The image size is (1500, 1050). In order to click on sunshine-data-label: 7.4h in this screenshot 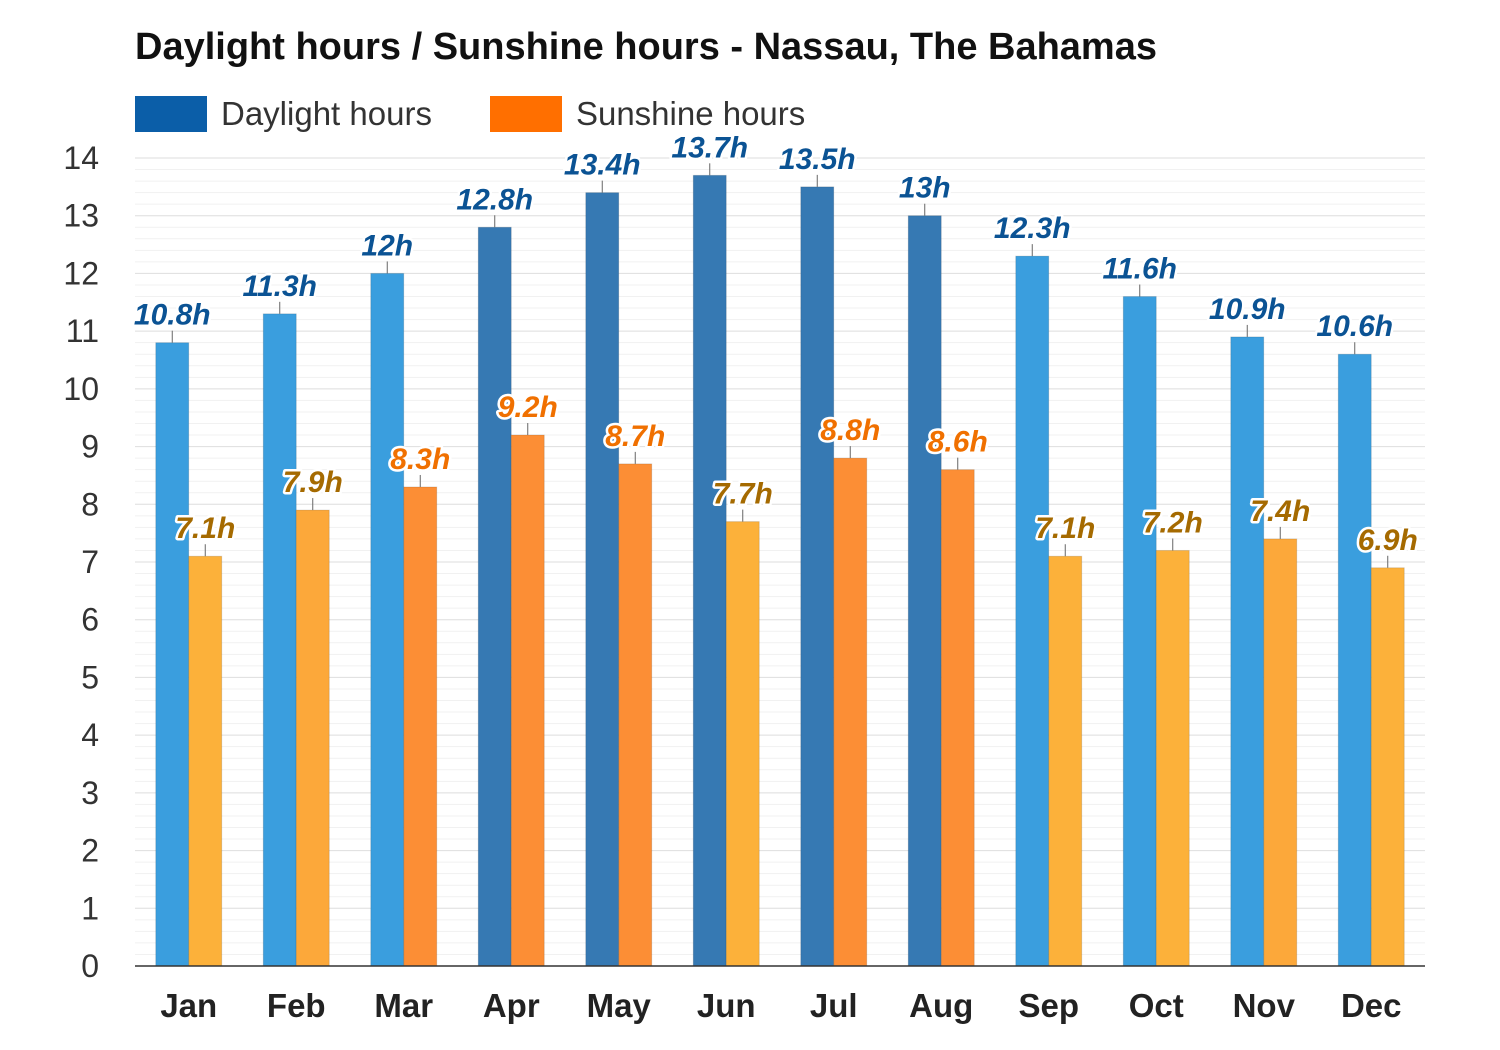, I will do `click(1280, 511)`.